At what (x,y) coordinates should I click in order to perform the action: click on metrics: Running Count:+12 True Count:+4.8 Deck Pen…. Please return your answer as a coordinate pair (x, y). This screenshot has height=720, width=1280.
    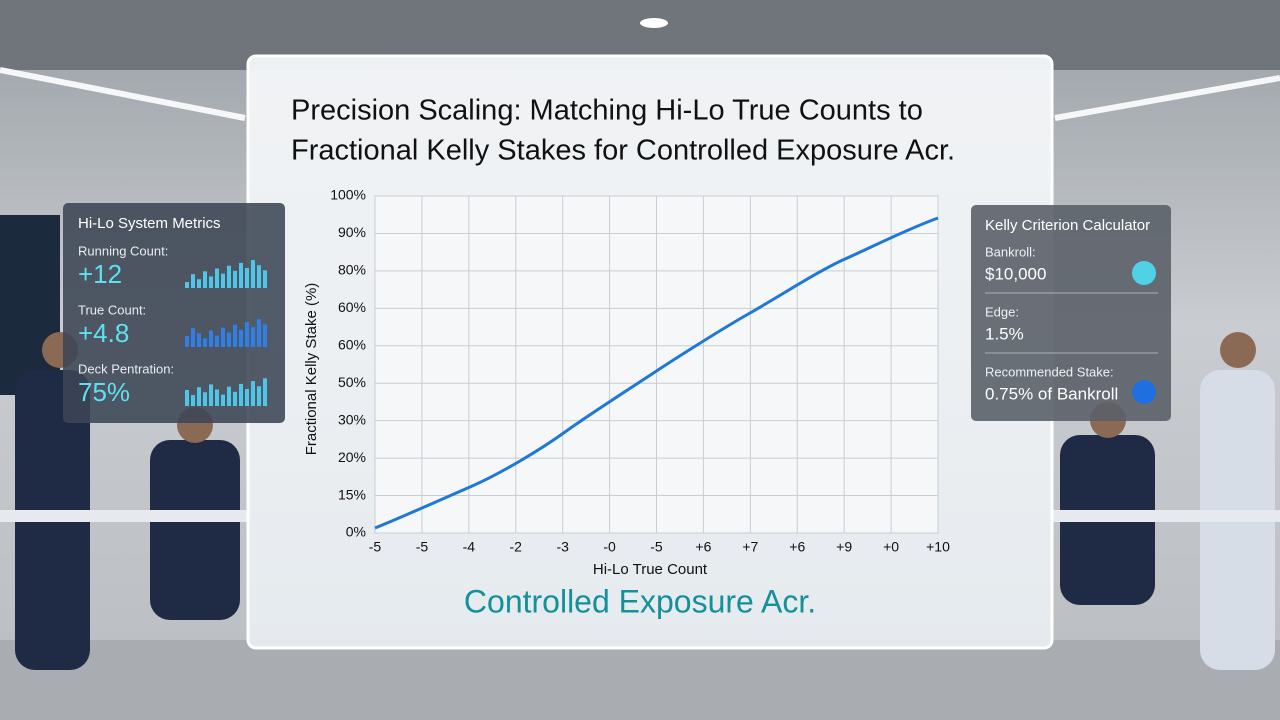
    Looking at the image, I should click on (172, 325).